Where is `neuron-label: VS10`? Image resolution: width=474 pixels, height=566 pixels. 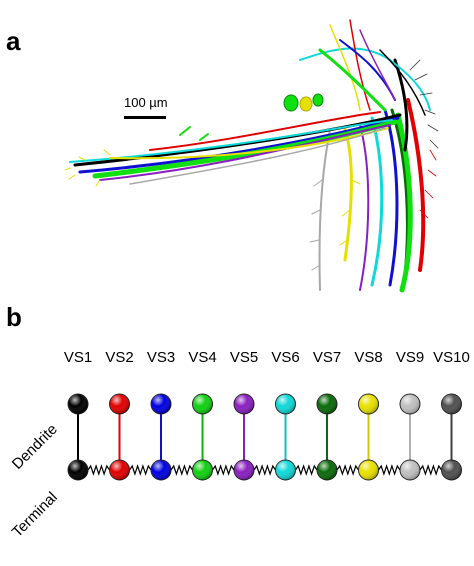
neuron-label: VS10 is located at coordinates (451, 357).